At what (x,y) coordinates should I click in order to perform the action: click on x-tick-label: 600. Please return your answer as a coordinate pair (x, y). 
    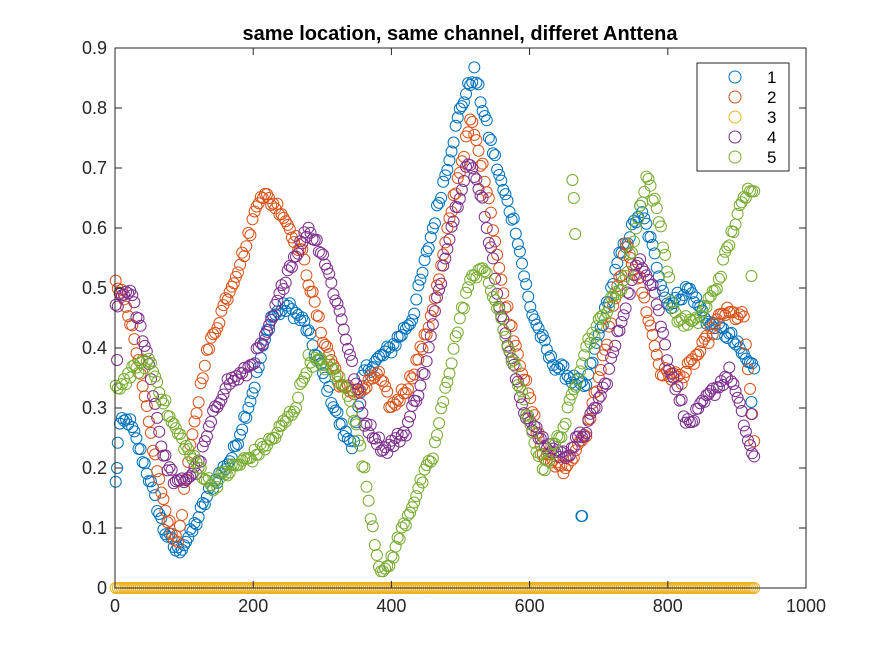
    Looking at the image, I should click on (530, 606).